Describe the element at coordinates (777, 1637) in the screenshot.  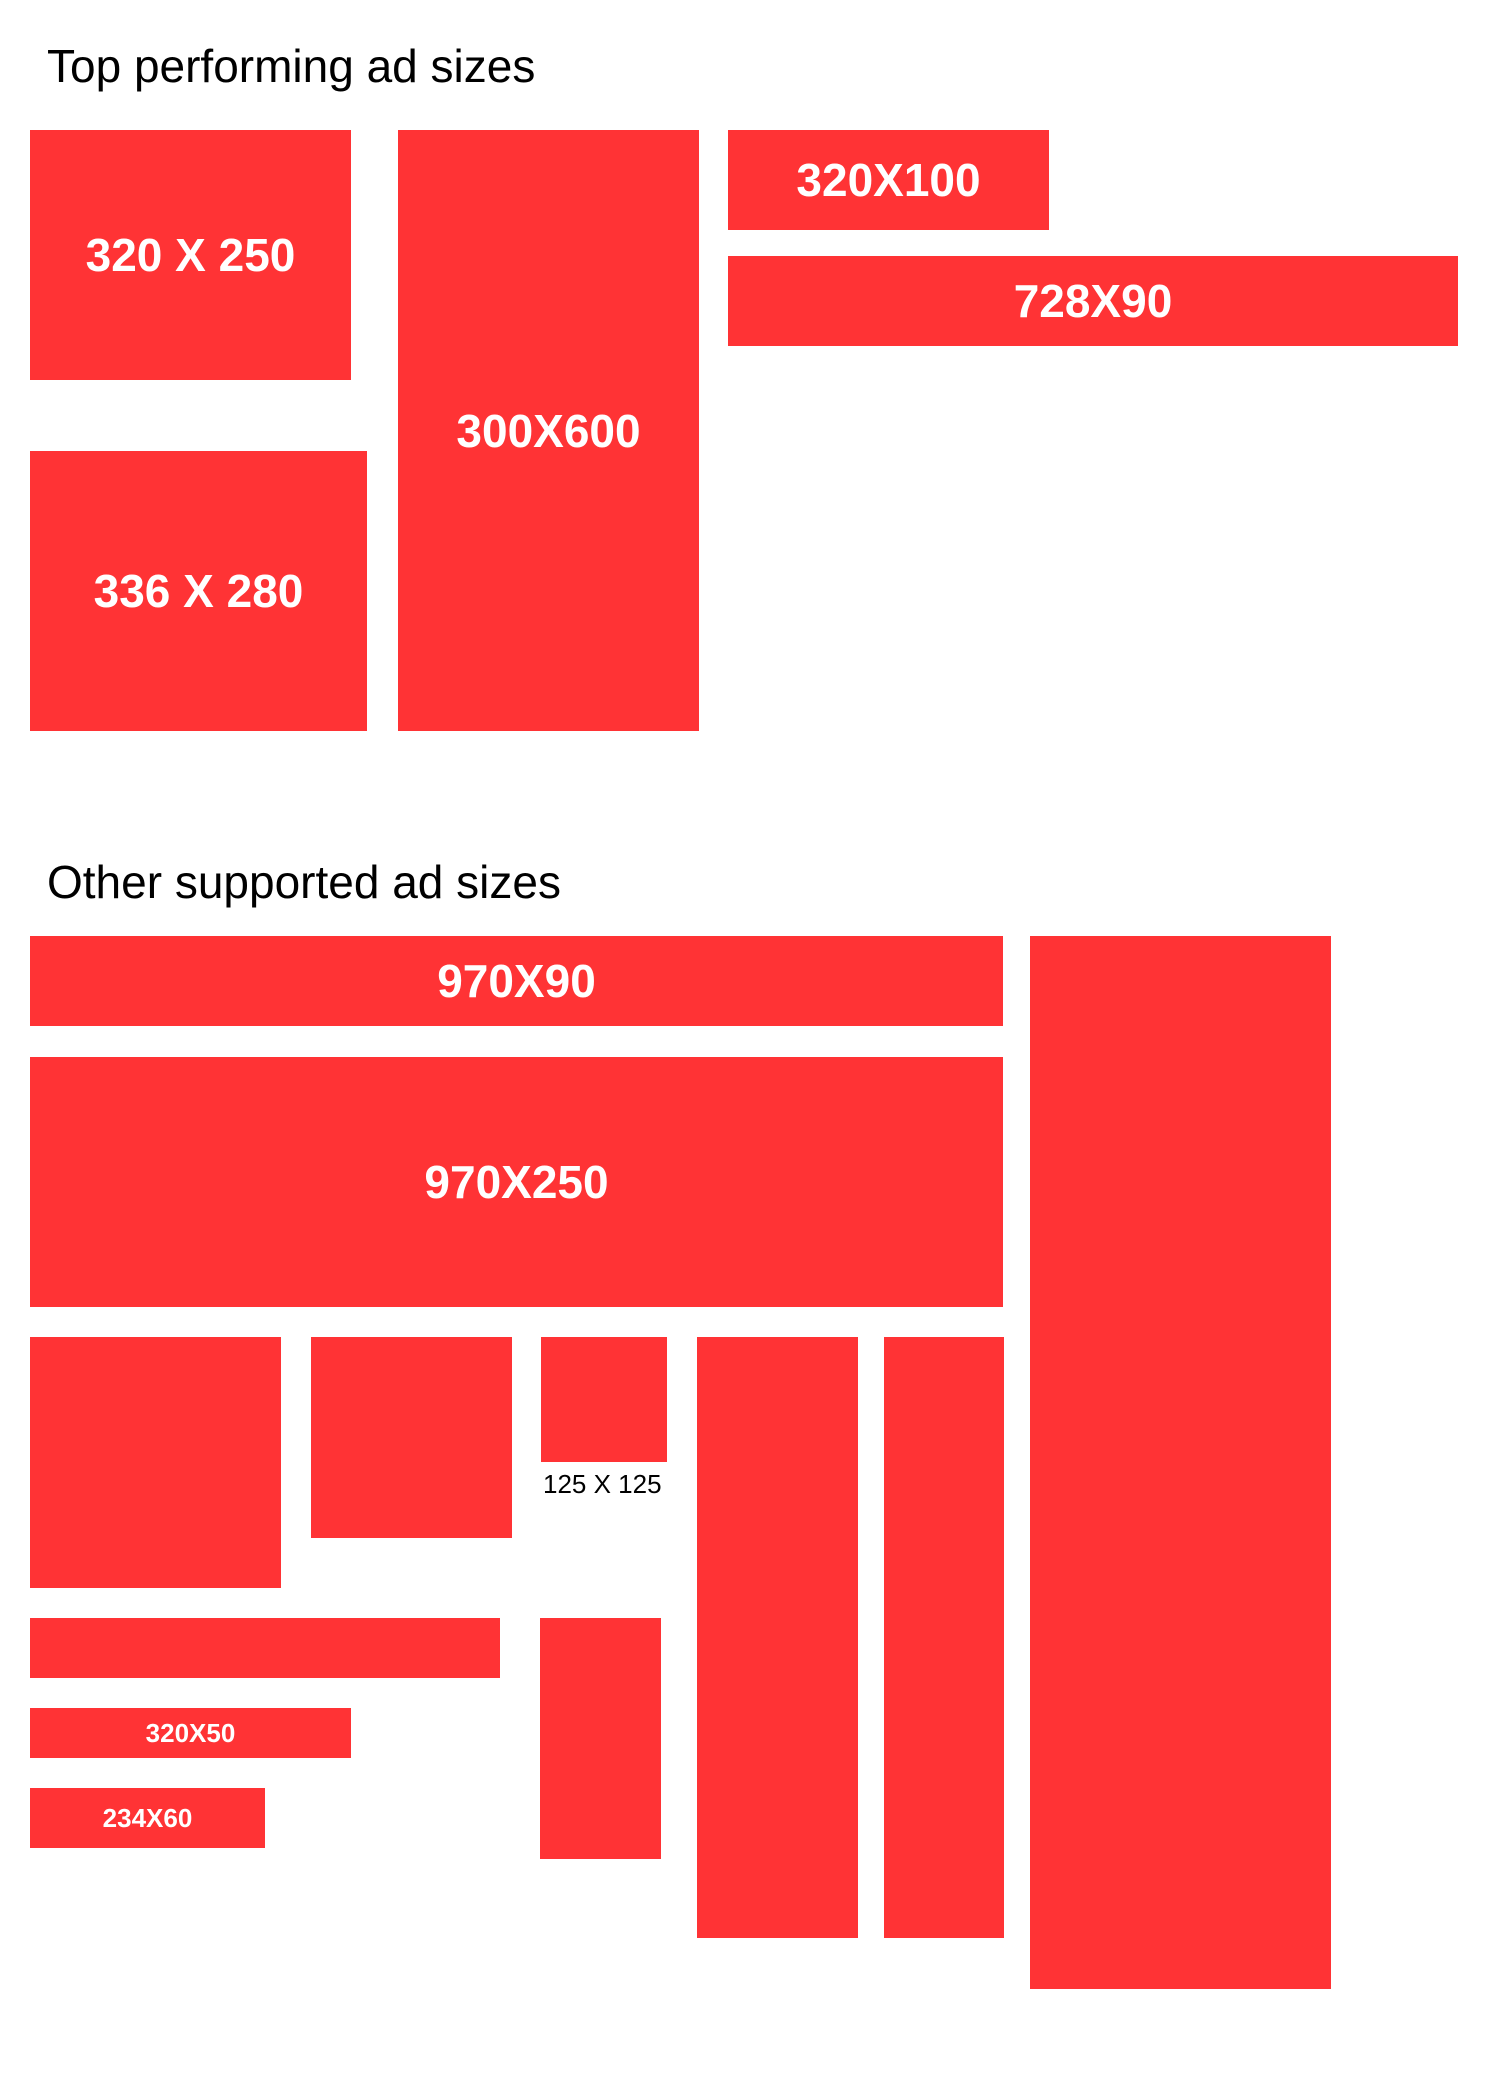
I see `ad-skyscraper-a` at that location.